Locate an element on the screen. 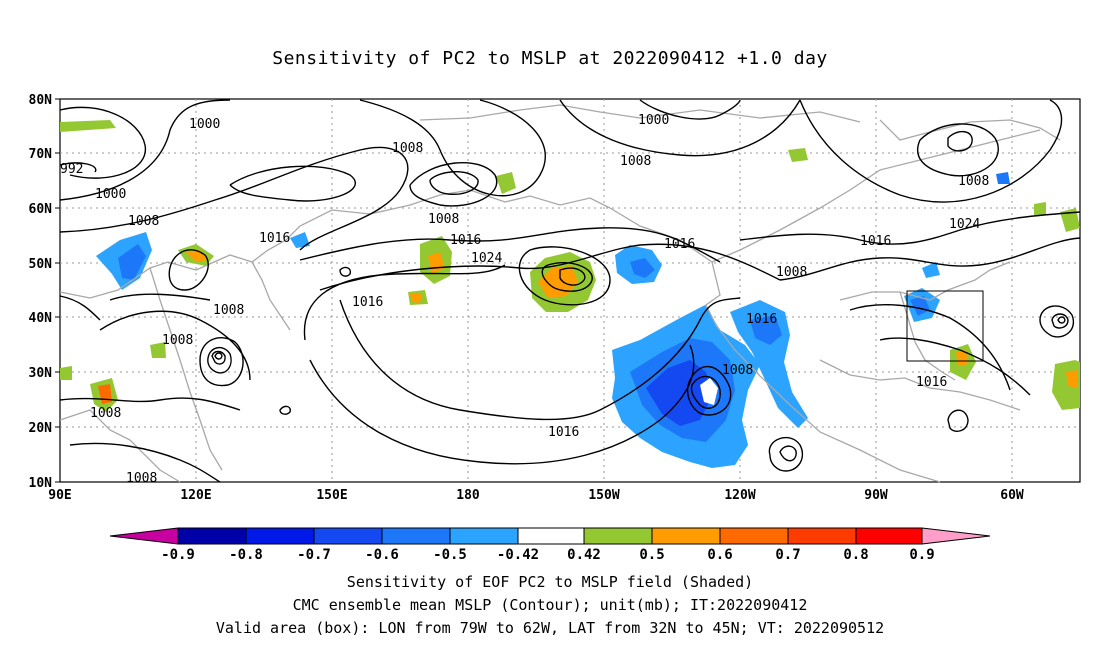 The image size is (1100, 650). colorbar-label: 0.42 is located at coordinates (584, 555).